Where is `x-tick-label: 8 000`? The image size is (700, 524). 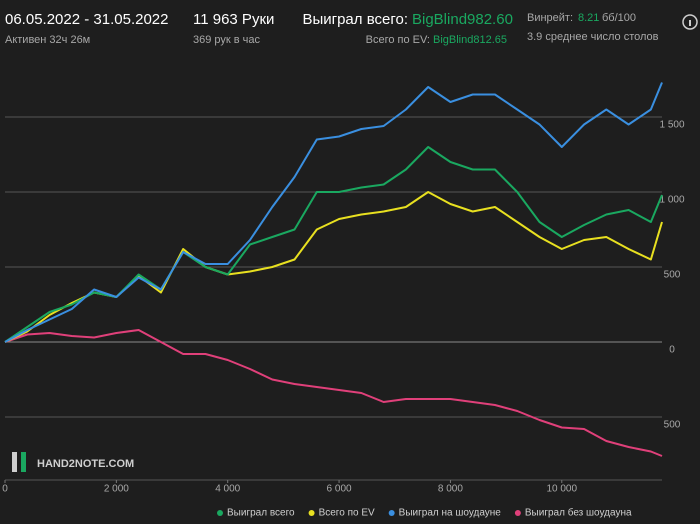
x-tick-label: 8 000 is located at coordinates (450, 489).